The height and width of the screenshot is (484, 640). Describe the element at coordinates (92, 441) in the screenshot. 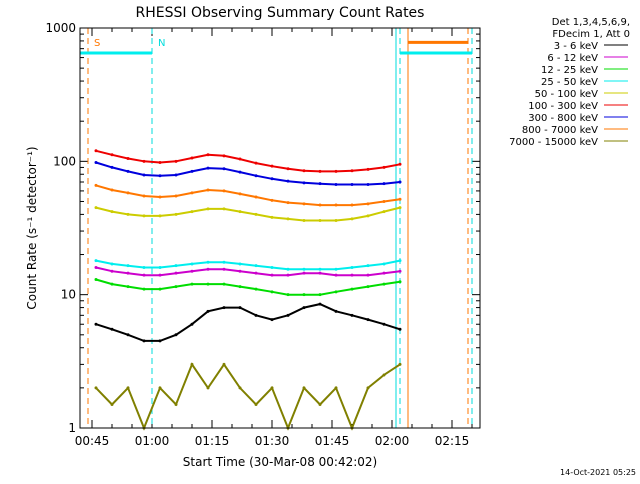

I see `x-tick-label: 00:45` at that location.